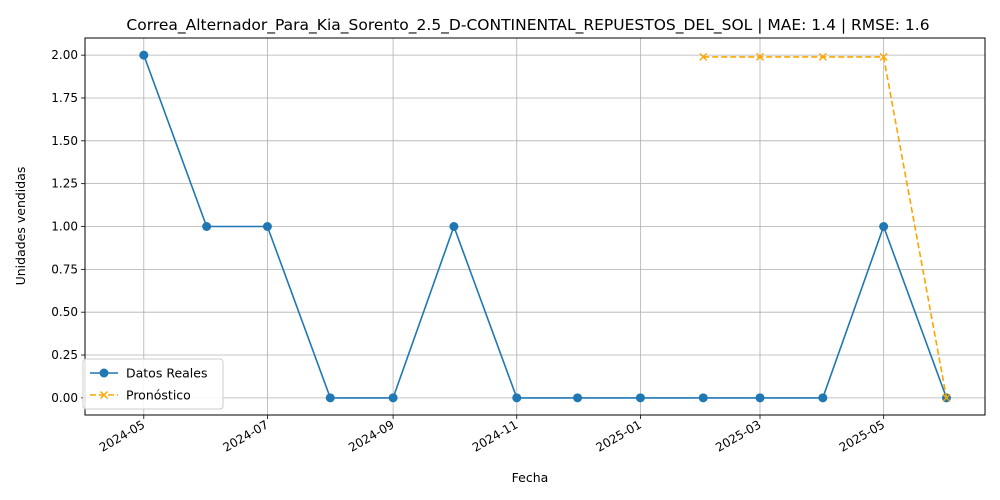  Describe the element at coordinates (246, 435) in the screenshot. I see `x-tick-label: 2024-07` at that location.